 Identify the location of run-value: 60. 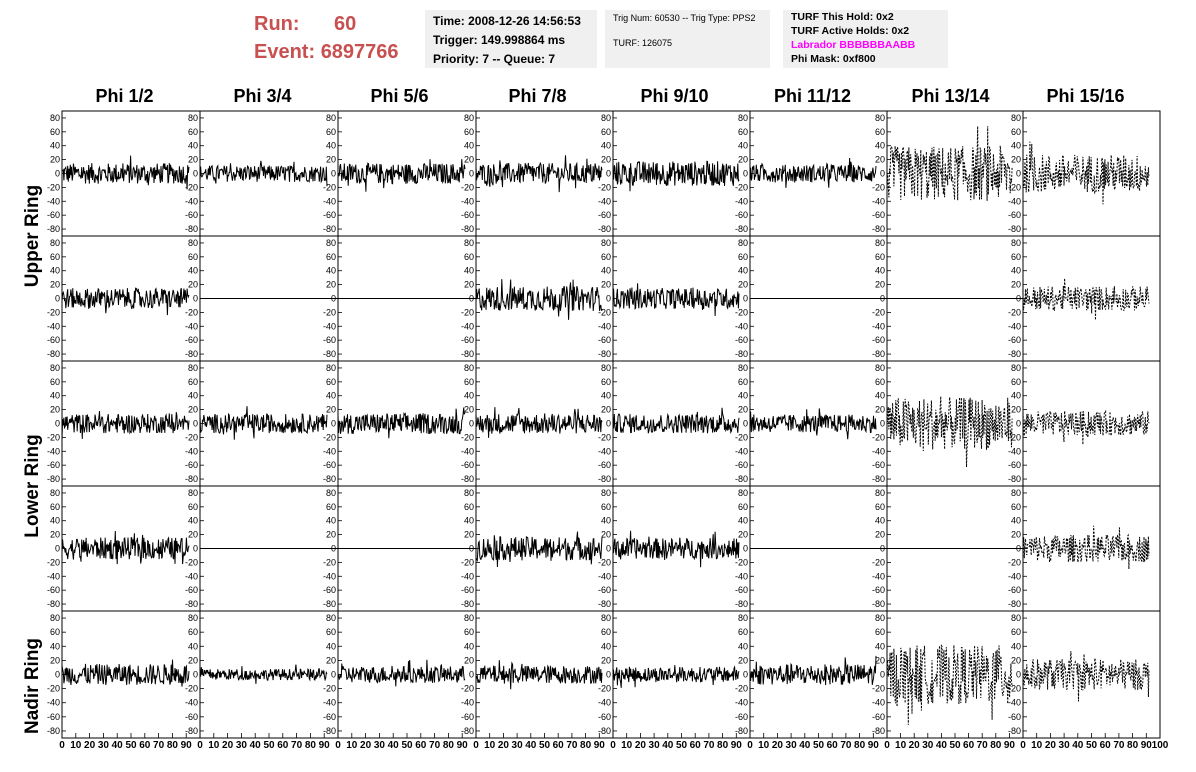
(345, 24).